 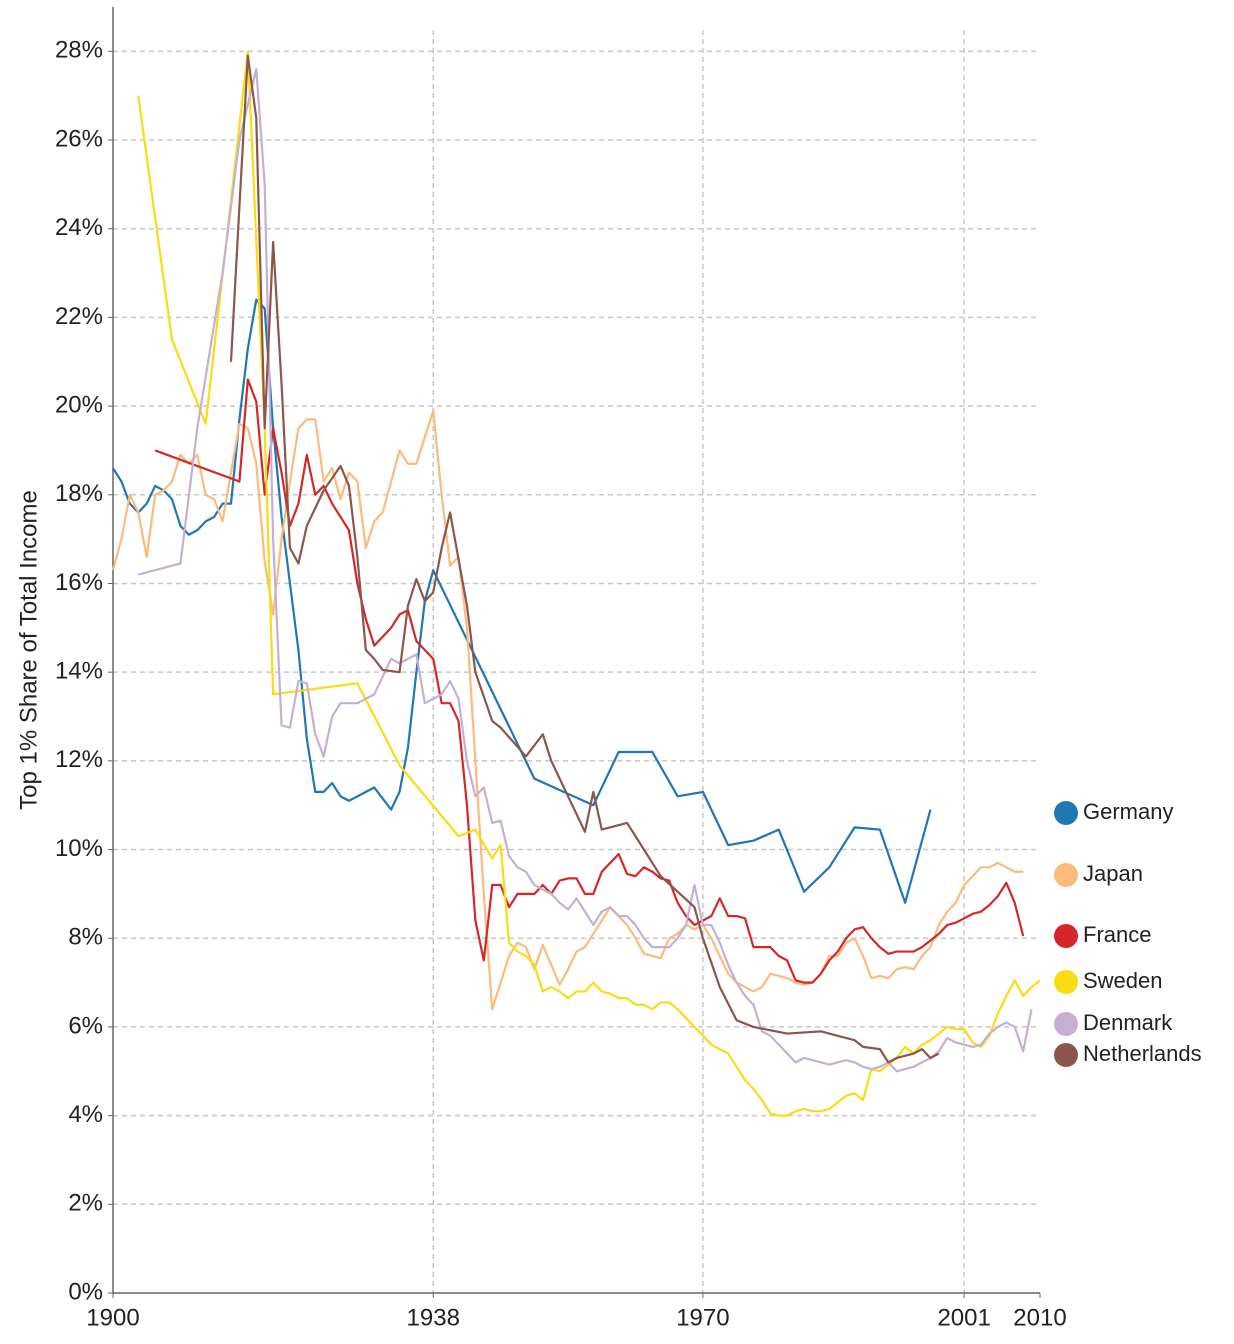 What do you see at coordinates (79, 759) in the screenshot?
I see `y-tick-label: 12%` at bounding box center [79, 759].